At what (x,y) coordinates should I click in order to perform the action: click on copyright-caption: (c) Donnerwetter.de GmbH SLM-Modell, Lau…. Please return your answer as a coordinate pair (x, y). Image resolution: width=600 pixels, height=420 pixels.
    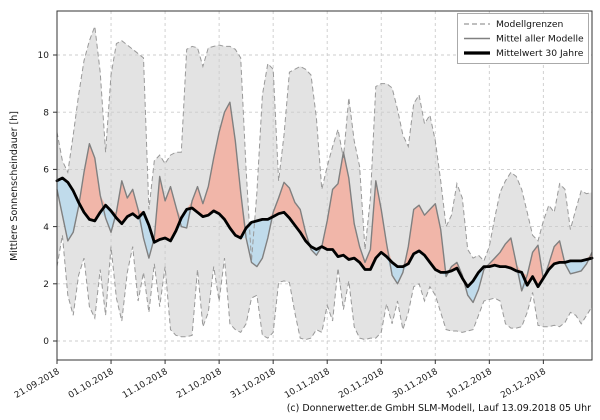
    Looking at the image, I should click on (439, 408).